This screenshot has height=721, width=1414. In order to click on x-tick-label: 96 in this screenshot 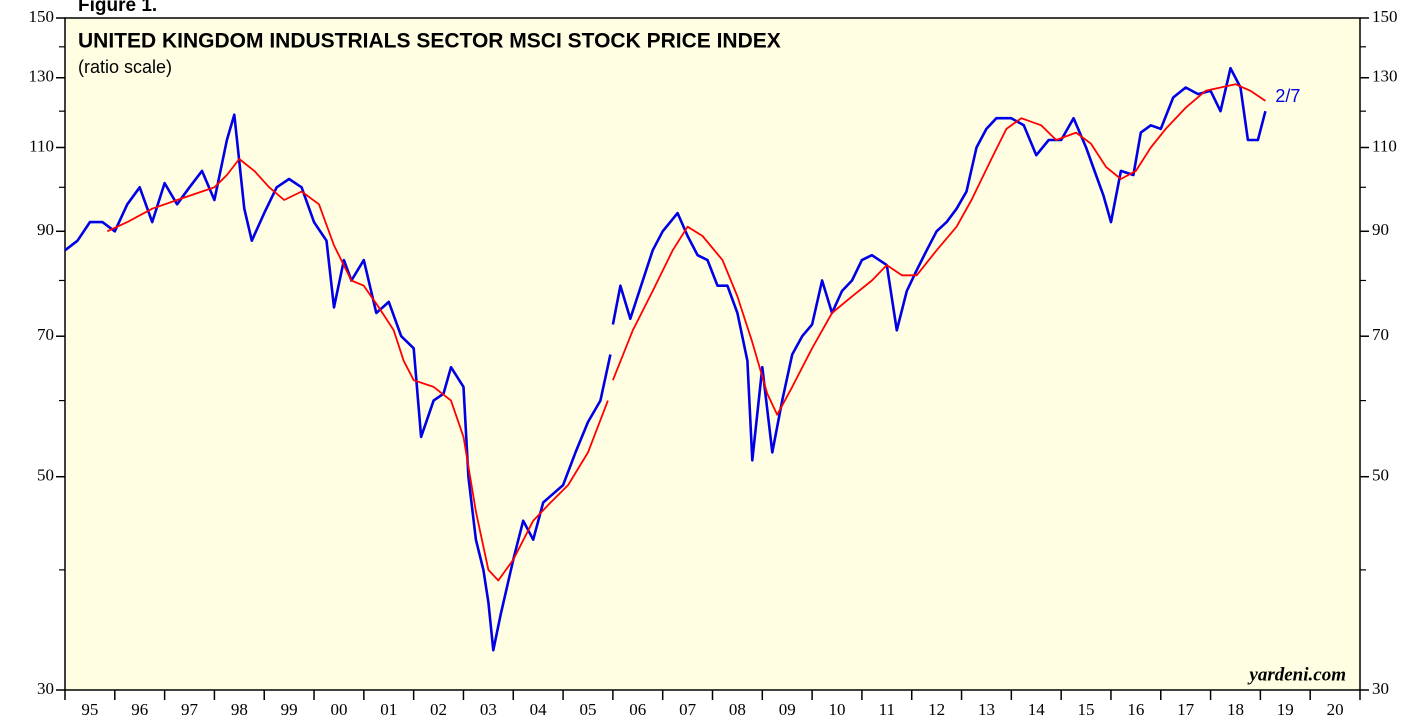, I will do `click(139, 709)`.